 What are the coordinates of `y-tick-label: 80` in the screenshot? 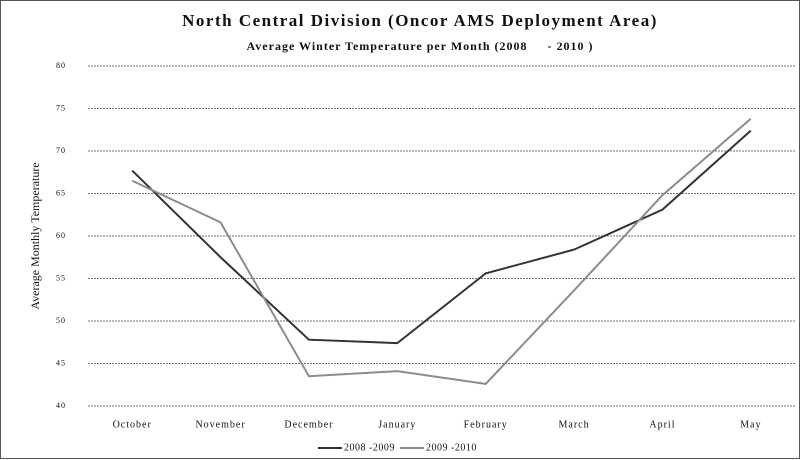 It's located at (61, 65).